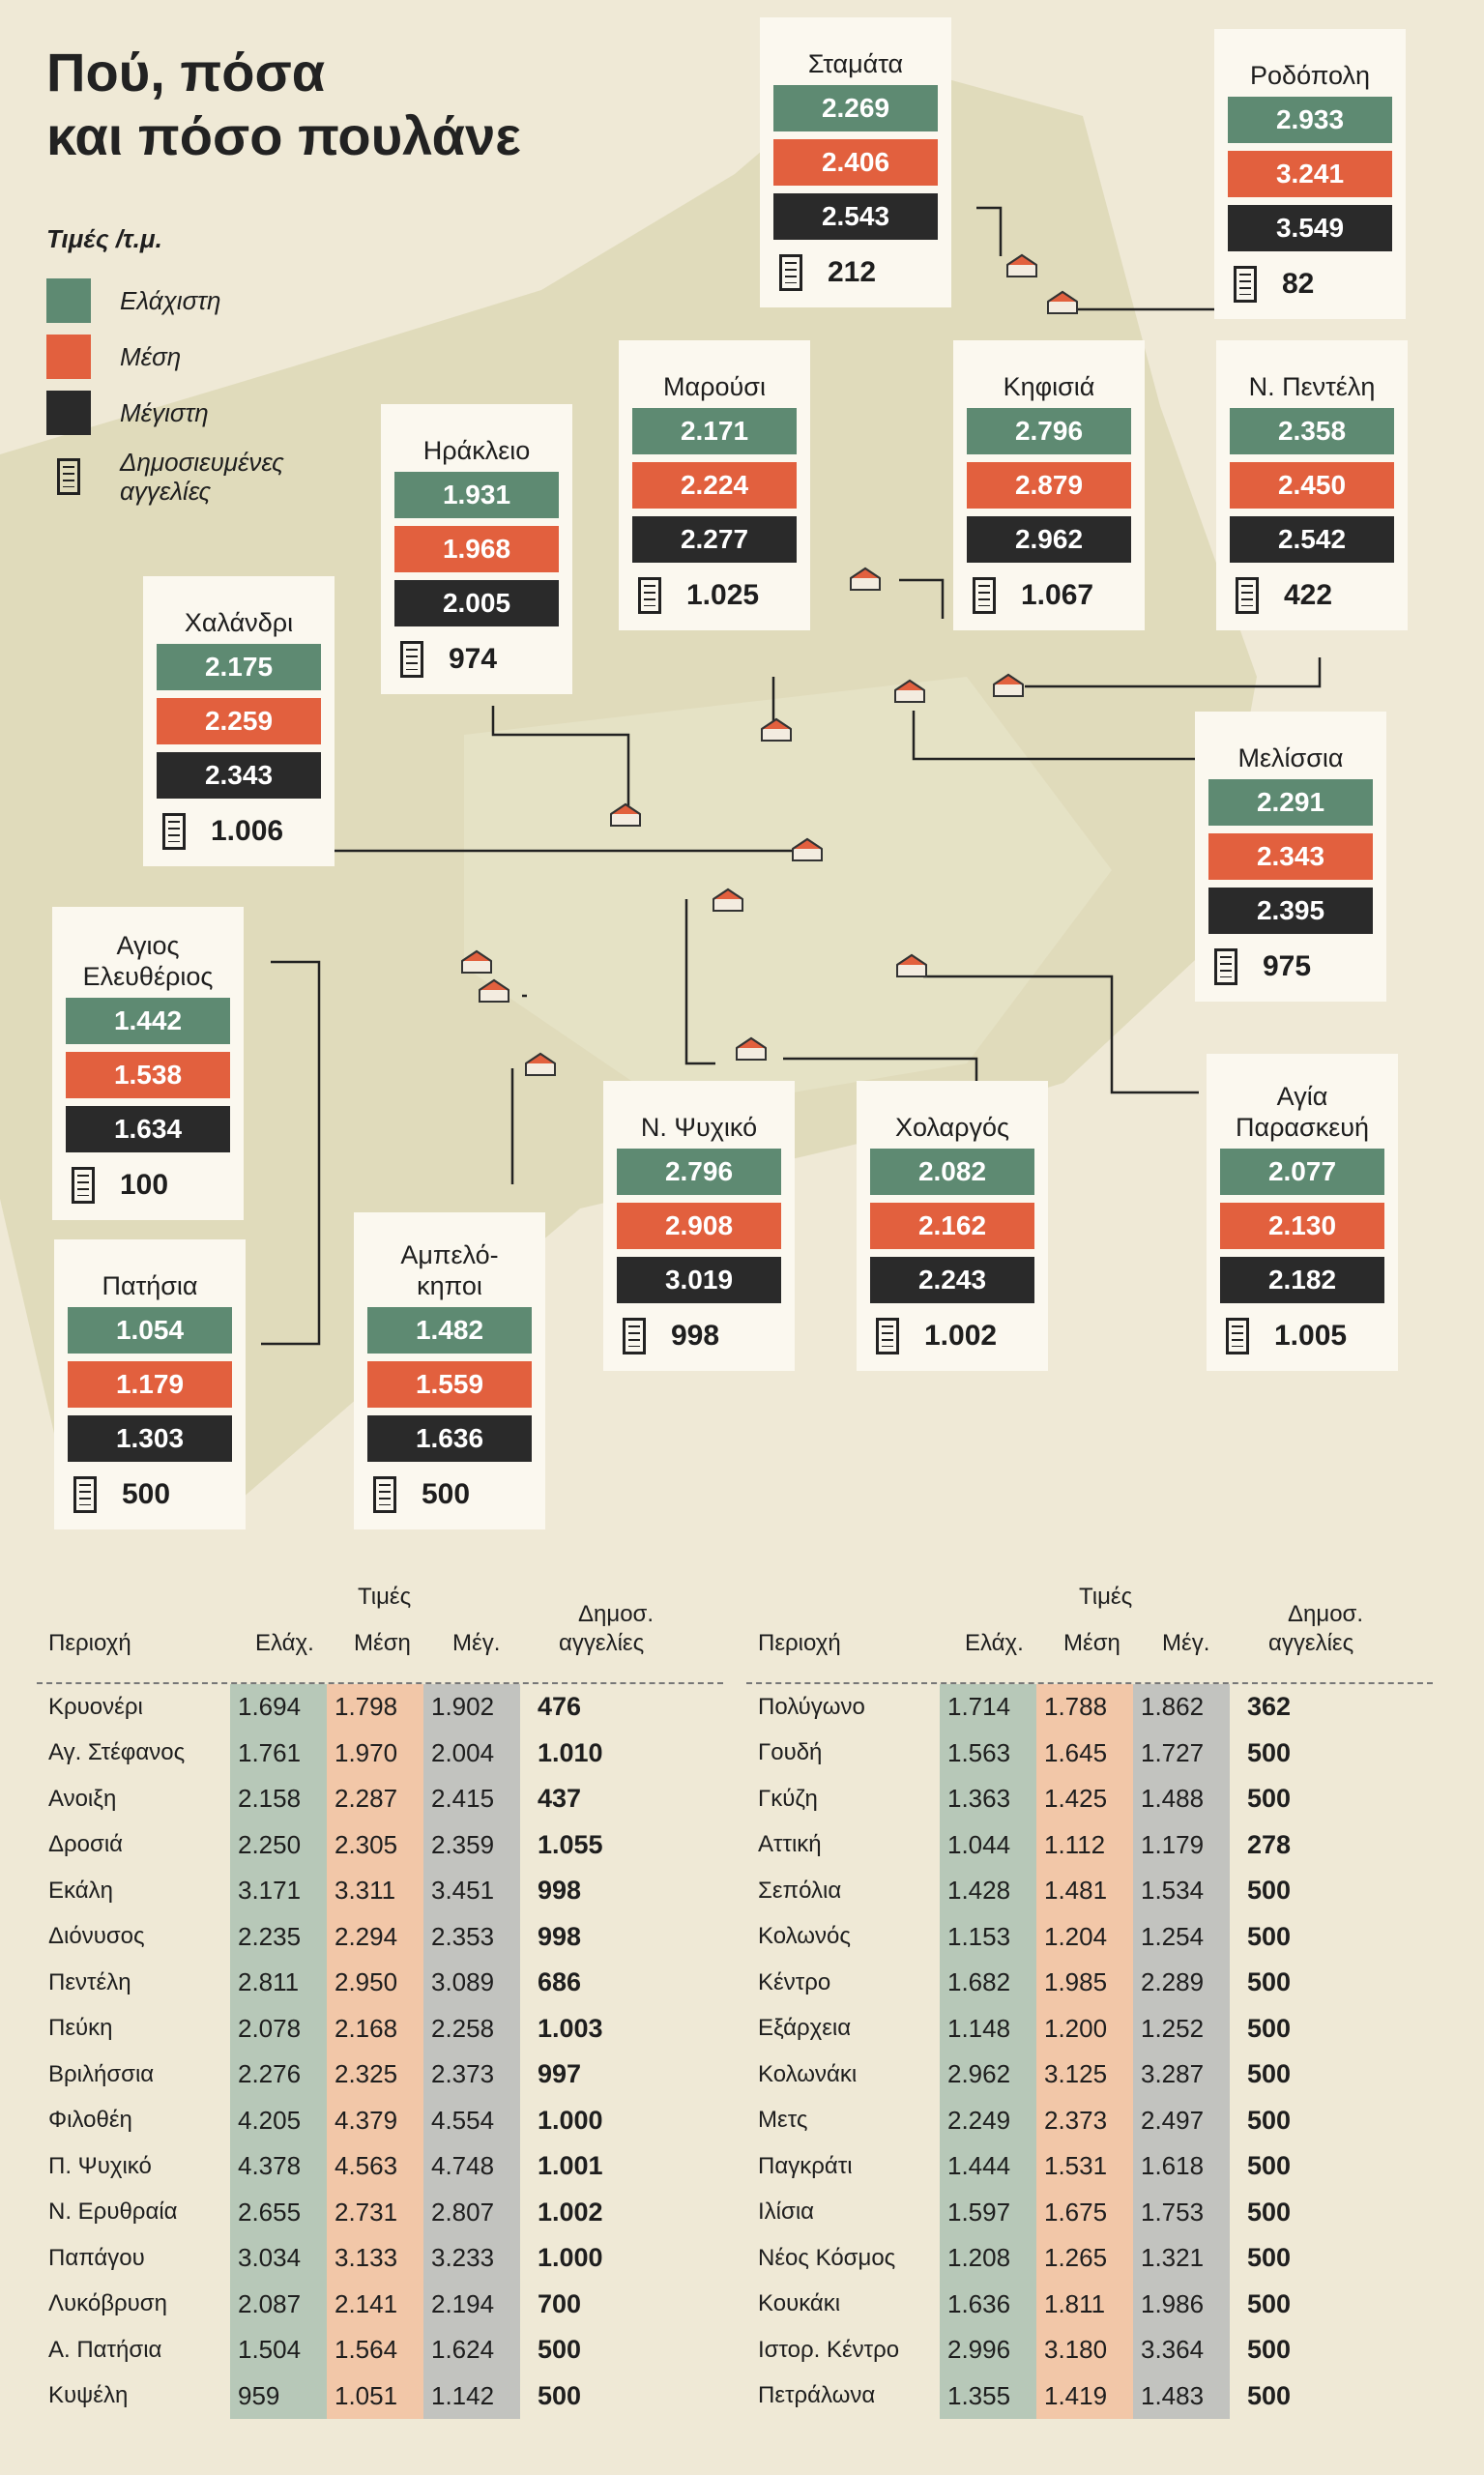  I want to click on table-row: Λυκόβρυση 2.087 2.141 2.194 700, so click(380, 2304).